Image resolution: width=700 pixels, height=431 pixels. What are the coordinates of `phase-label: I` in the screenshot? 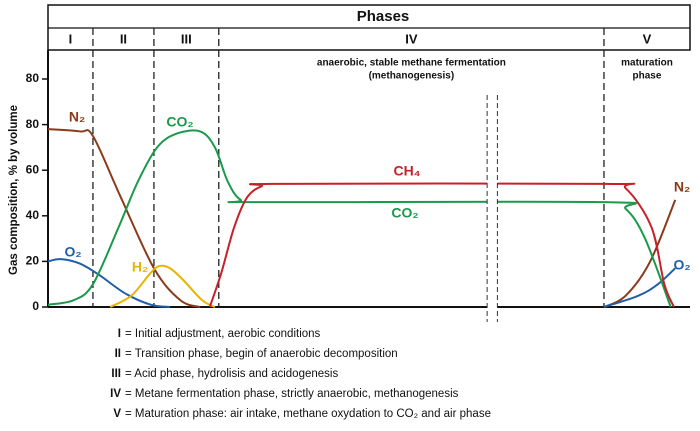 It's located at (71, 38).